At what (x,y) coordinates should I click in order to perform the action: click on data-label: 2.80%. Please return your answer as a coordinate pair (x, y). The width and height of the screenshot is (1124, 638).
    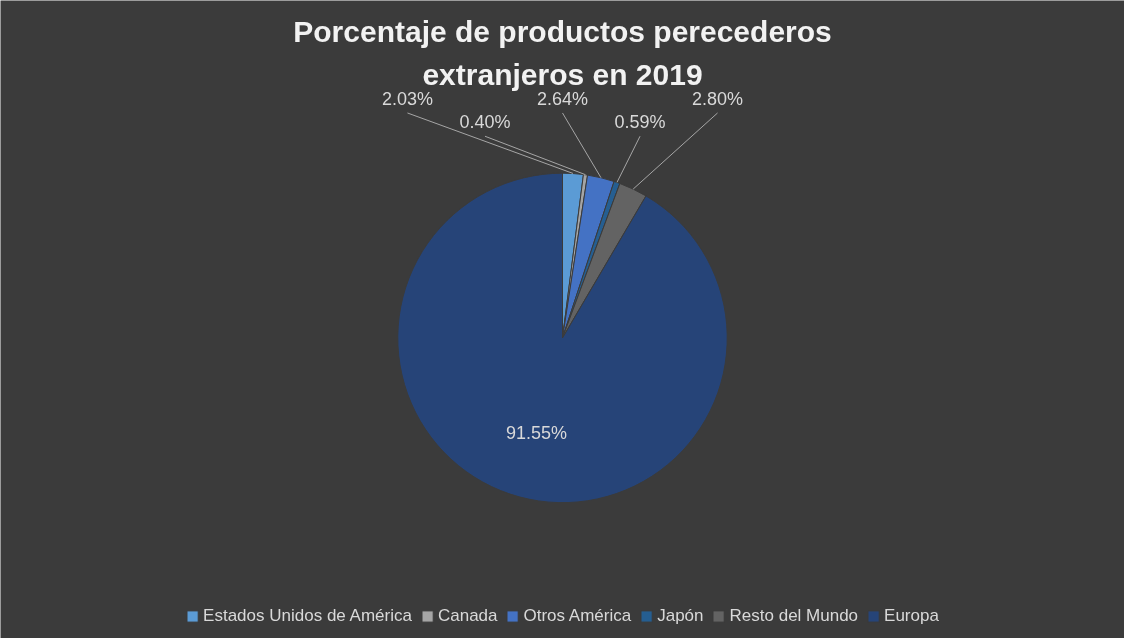
    Looking at the image, I should click on (718, 99).